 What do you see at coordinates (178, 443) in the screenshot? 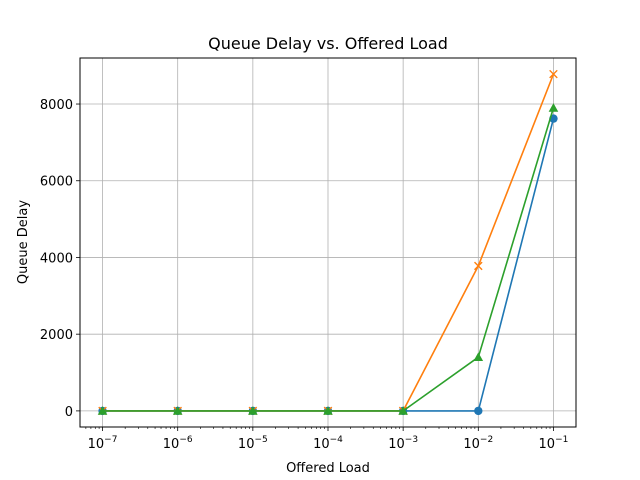
I see `x-tick-label: 10⁻⁶` at bounding box center [178, 443].